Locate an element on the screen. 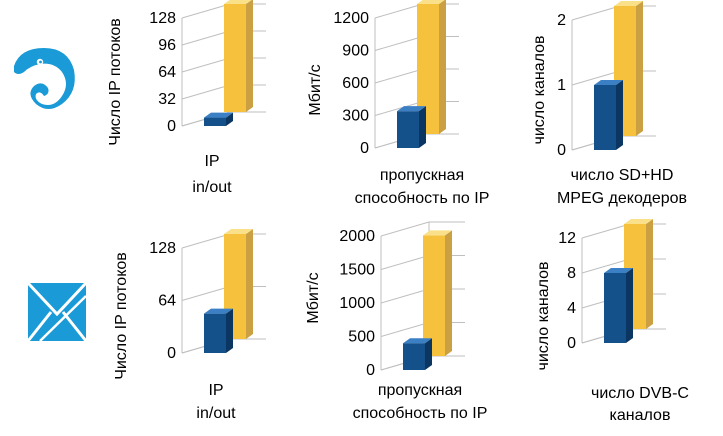 Image resolution: width=723 pixels, height=436 pixels. x-axis-label: способность по IP is located at coordinates (420, 413).